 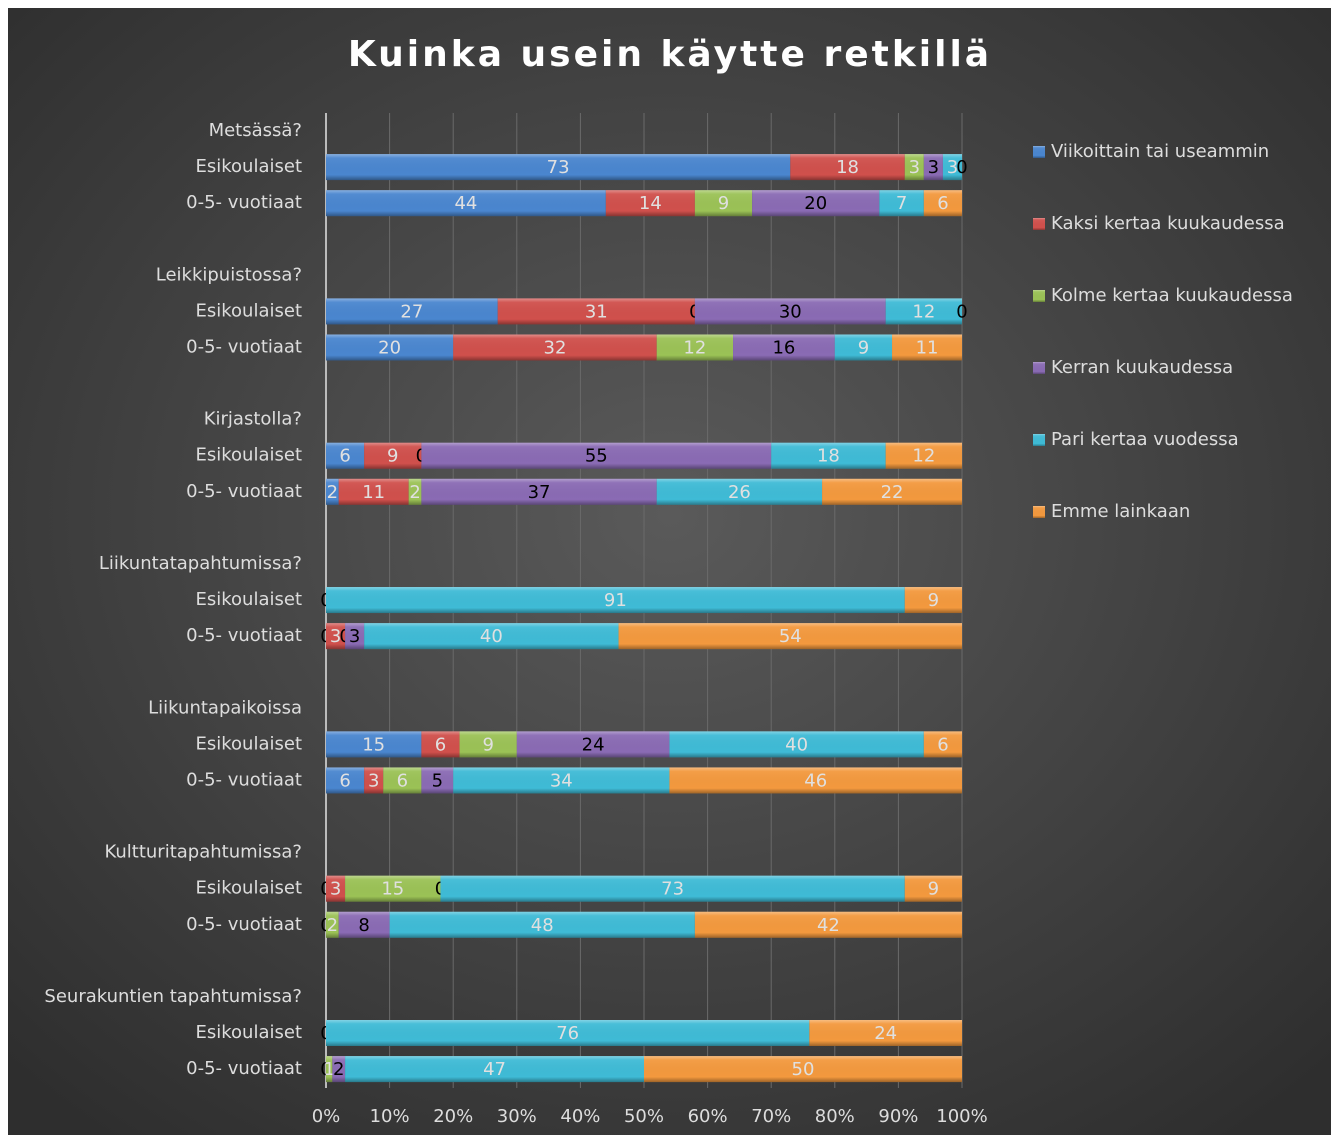 I want to click on data-label: 0, so click(x=961, y=167).